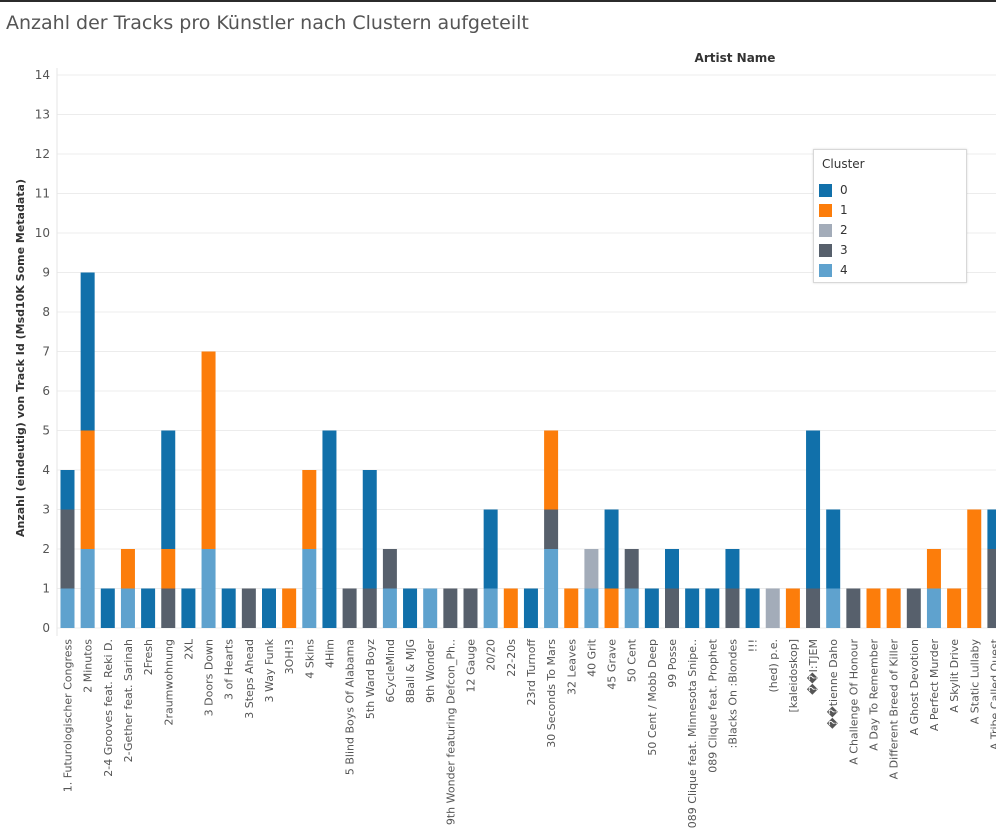  Describe the element at coordinates (954, 676) in the screenshot. I see `x-tick-label: A Skylit Drive` at that location.